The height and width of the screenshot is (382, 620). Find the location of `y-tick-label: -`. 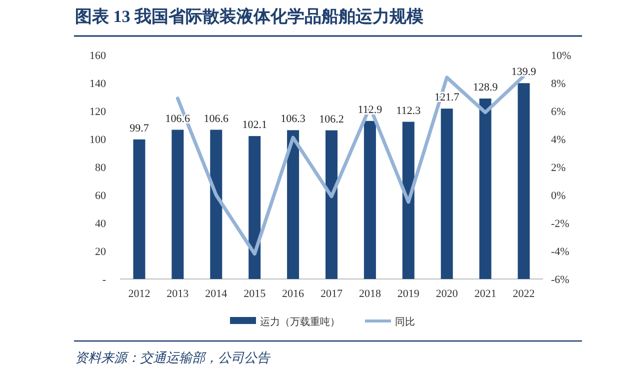

y-tick-label: - is located at coordinates (104, 280).